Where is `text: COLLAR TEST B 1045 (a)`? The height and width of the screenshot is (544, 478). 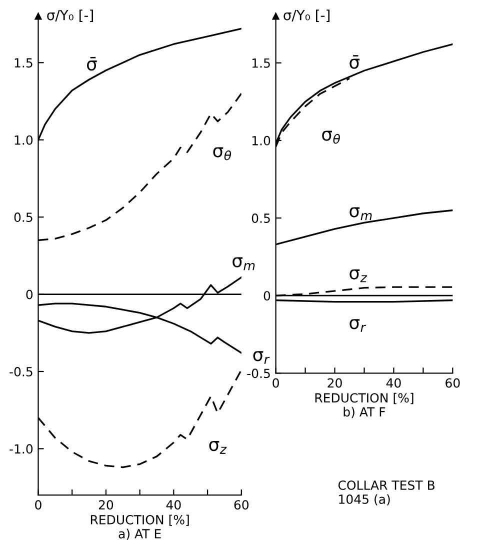
text: COLLAR TEST B 1045 (a) is located at coordinates (386, 493).